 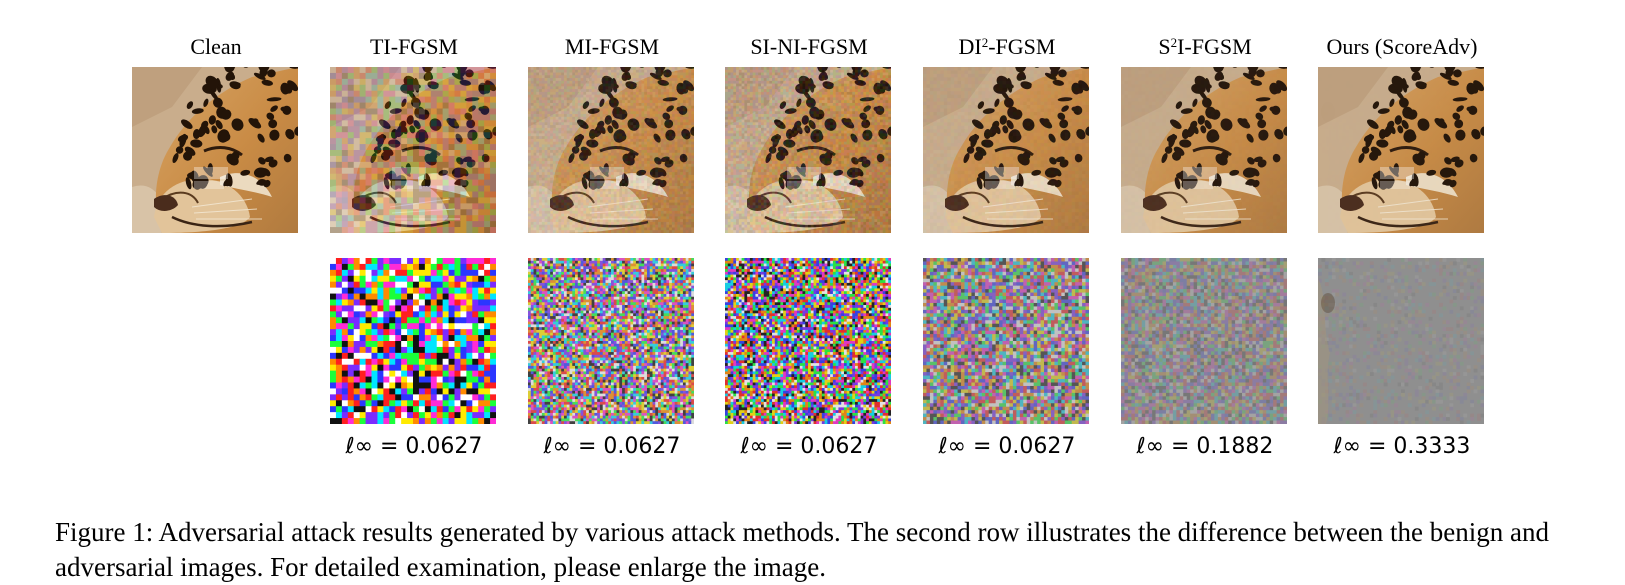 What do you see at coordinates (612, 46) in the screenshot?
I see `method-name: MI-FGSM` at bounding box center [612, 46].